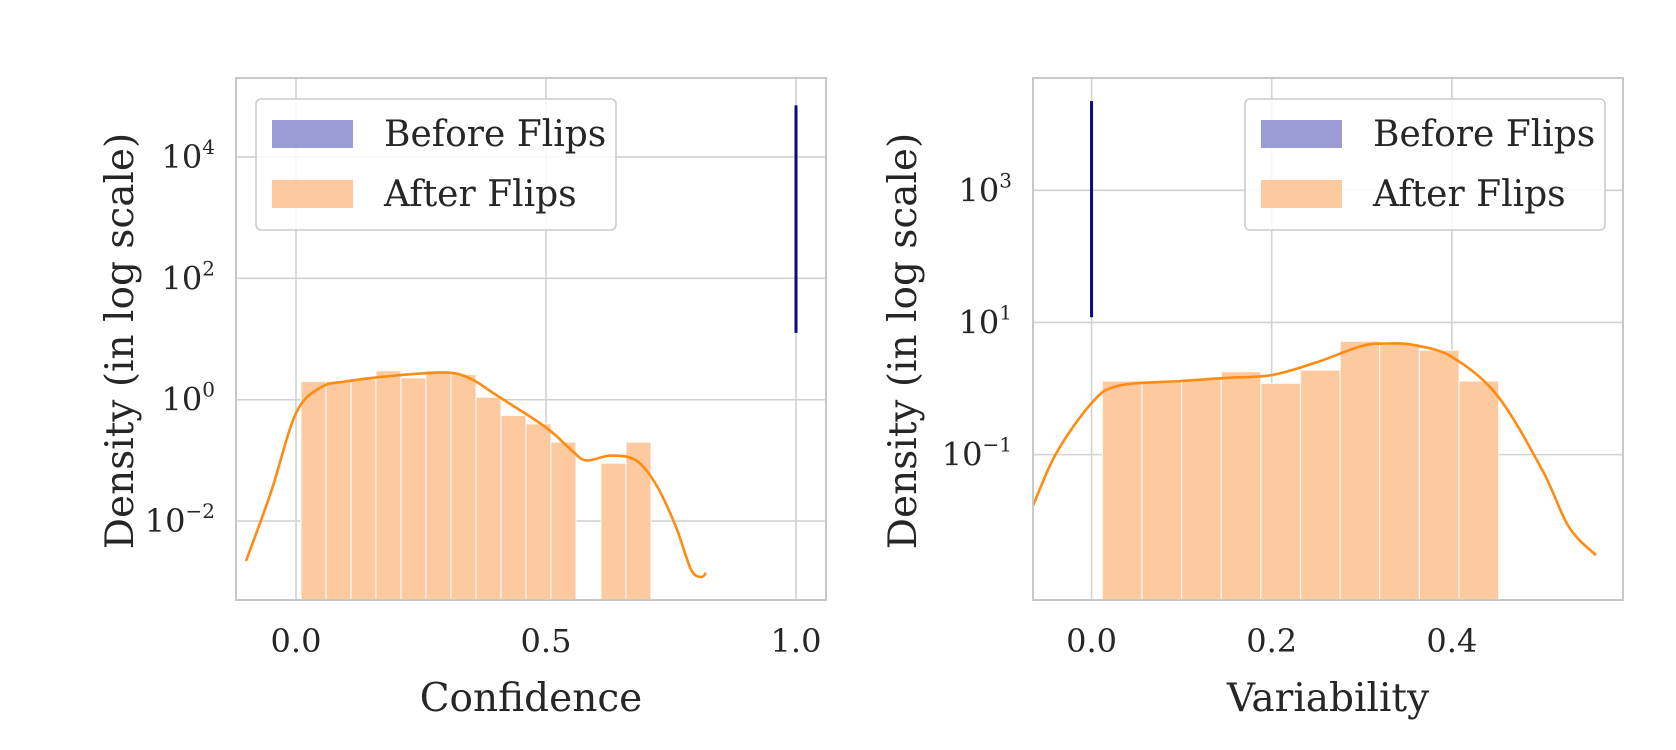  What do you see at coordinates (985, 320) in the screenshot?
I see `y-tick-label: 10¹` at bounding box center [985, 320].